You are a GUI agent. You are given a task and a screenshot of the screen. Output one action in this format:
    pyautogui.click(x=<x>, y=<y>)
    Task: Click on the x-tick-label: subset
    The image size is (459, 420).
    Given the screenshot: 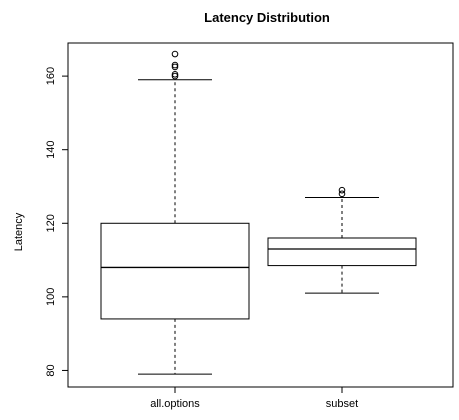 What is the action you would take?
    pyautogui.click(x=342, y=404)
    